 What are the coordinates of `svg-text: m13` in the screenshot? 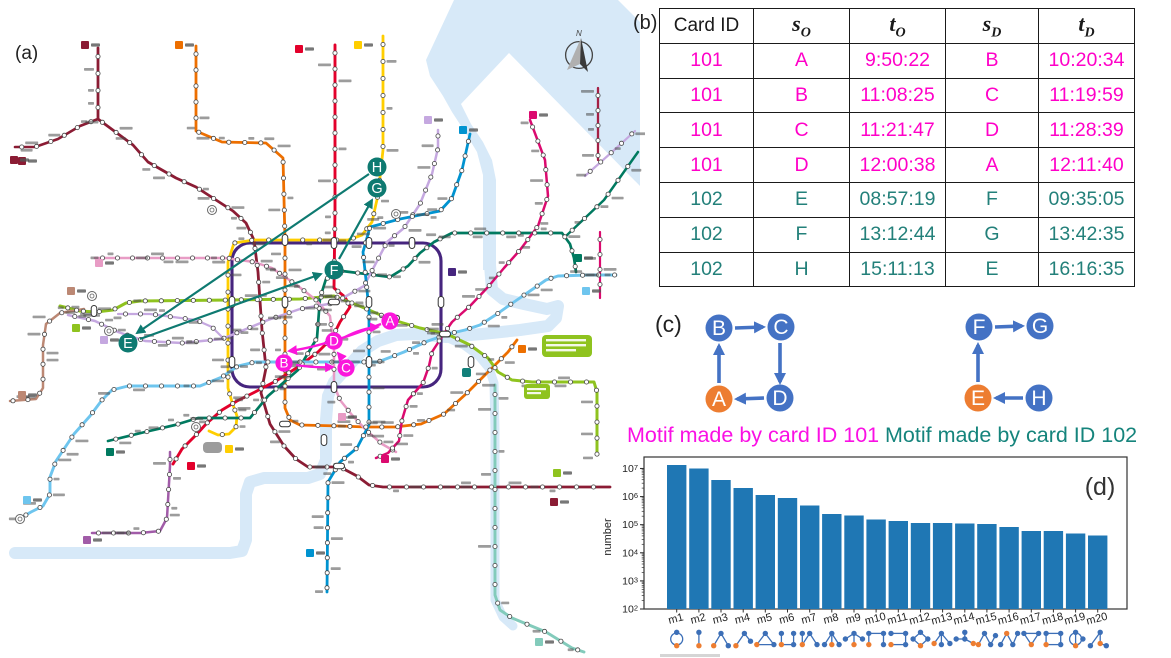 It's located at (942, 619).